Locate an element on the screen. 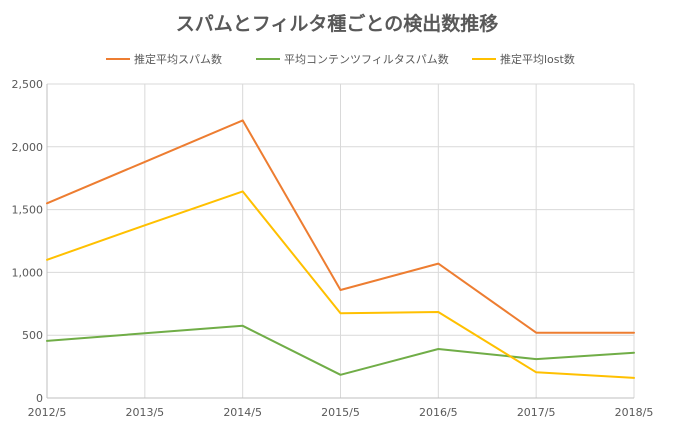 Image resolution: width=674 pixels, height=428 pixels. y-tick-label: 500 is located at coordinates (32, 335).